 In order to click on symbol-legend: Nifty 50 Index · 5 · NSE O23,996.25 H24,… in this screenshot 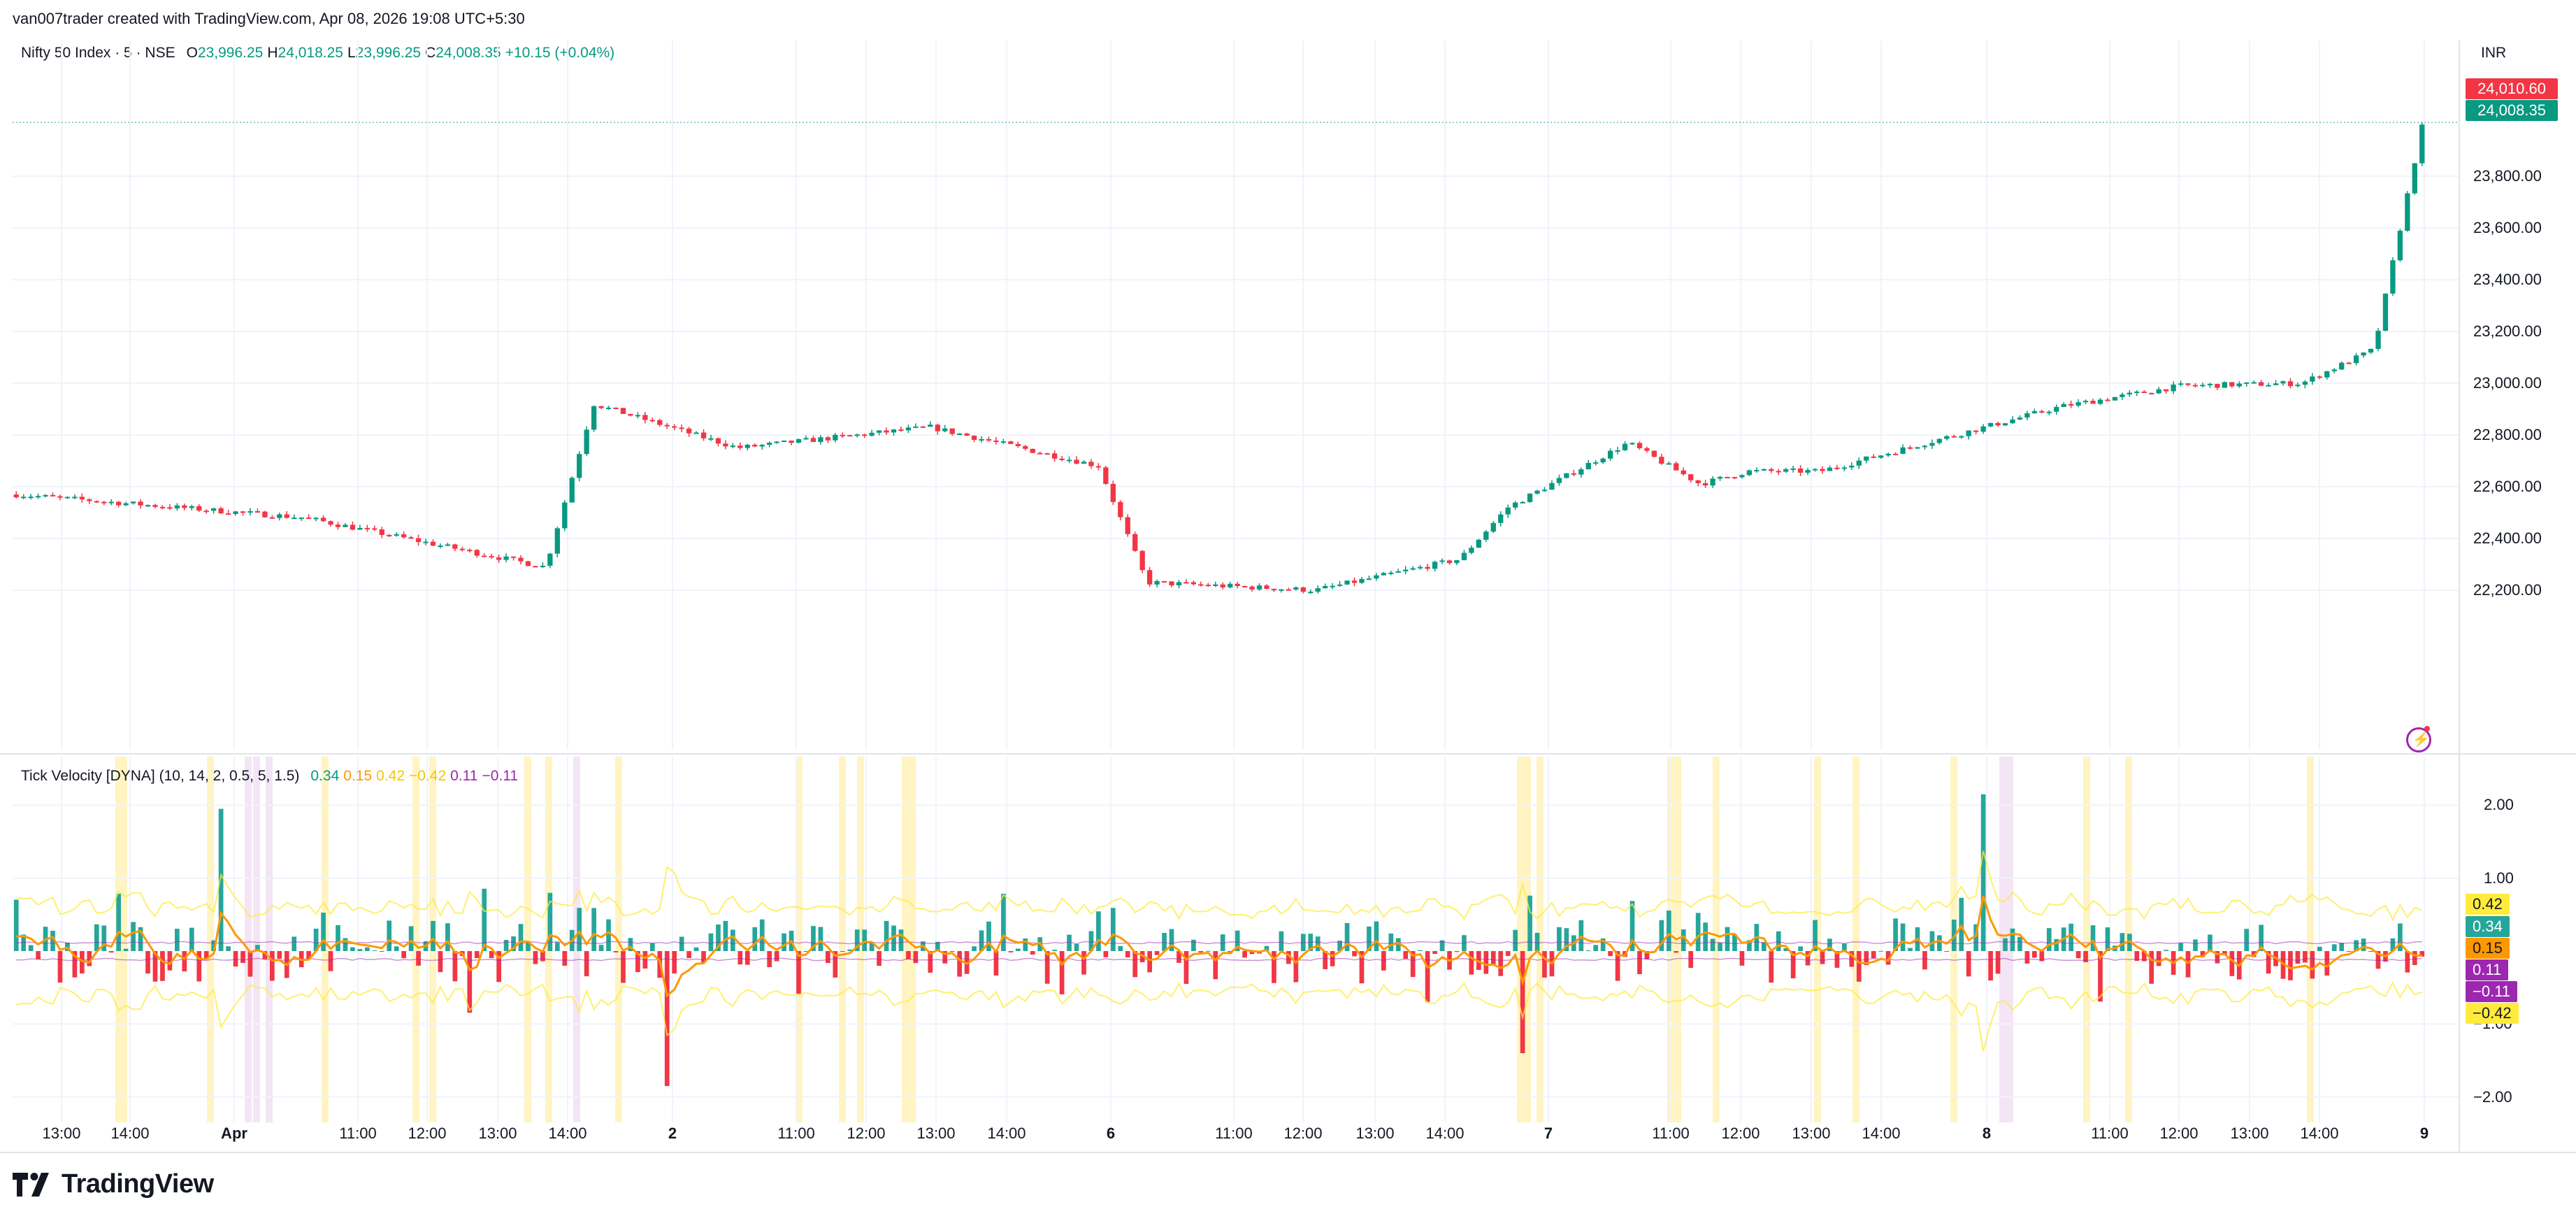, I will do `click(317, 53)`.